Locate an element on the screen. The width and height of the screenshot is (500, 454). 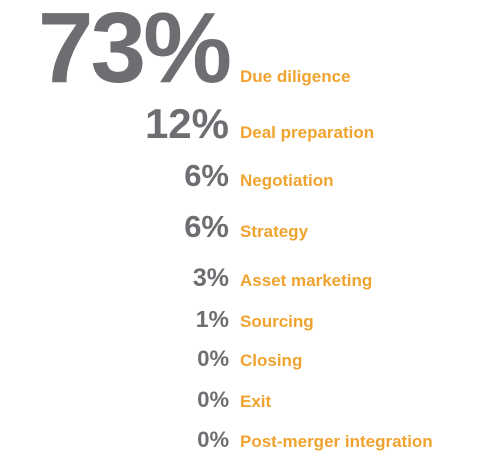
stage-label: Post-merger integration is located at coordinates (336, 441).